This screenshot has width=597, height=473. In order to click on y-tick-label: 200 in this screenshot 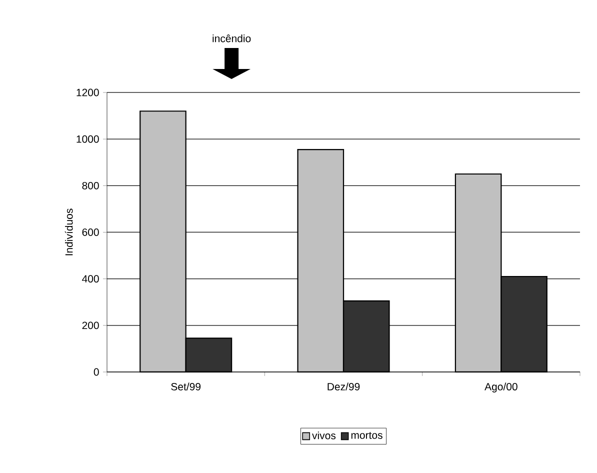, I will do `click(90, 326)`.